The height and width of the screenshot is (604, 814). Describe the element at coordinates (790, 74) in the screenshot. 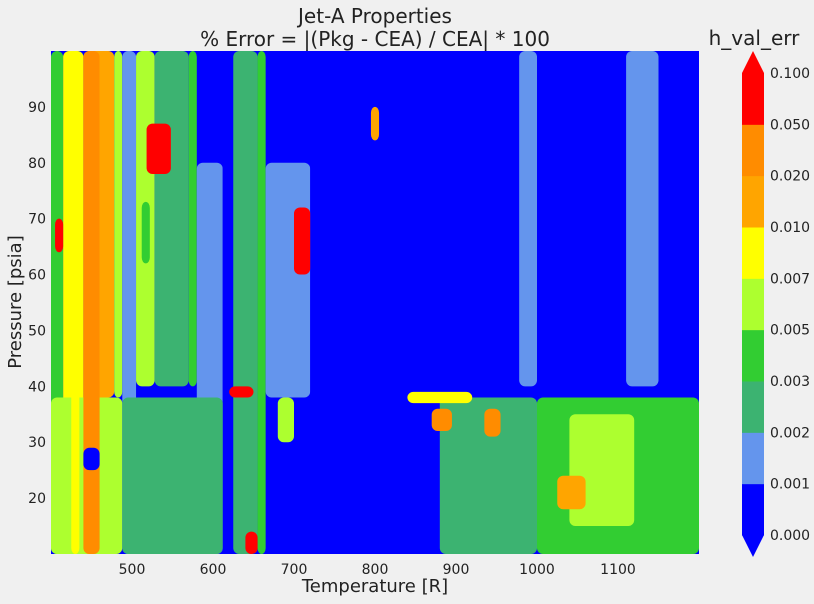

I see `colorbar-tick-label: 0.100` at that location.